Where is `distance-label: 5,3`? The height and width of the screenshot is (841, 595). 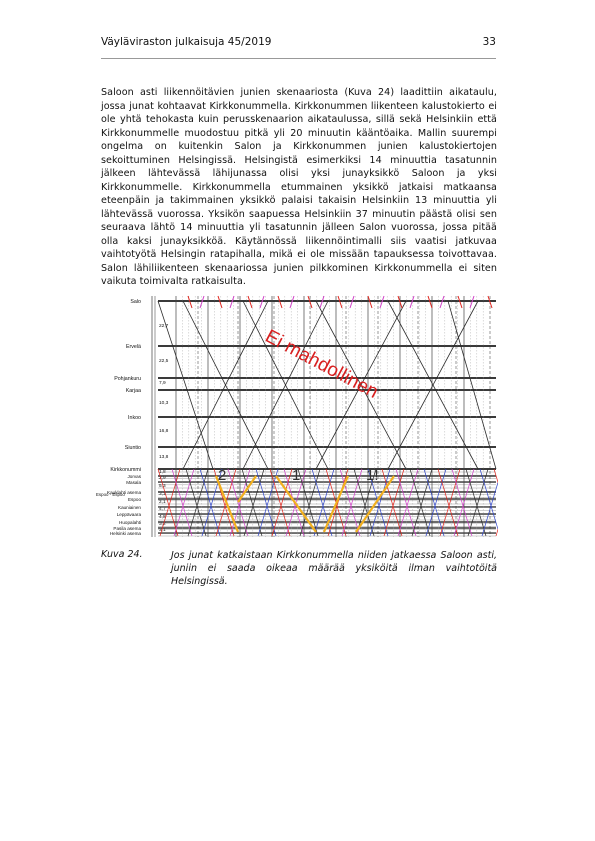 distance-label: 5,3 is located at coordinates (162, 486).